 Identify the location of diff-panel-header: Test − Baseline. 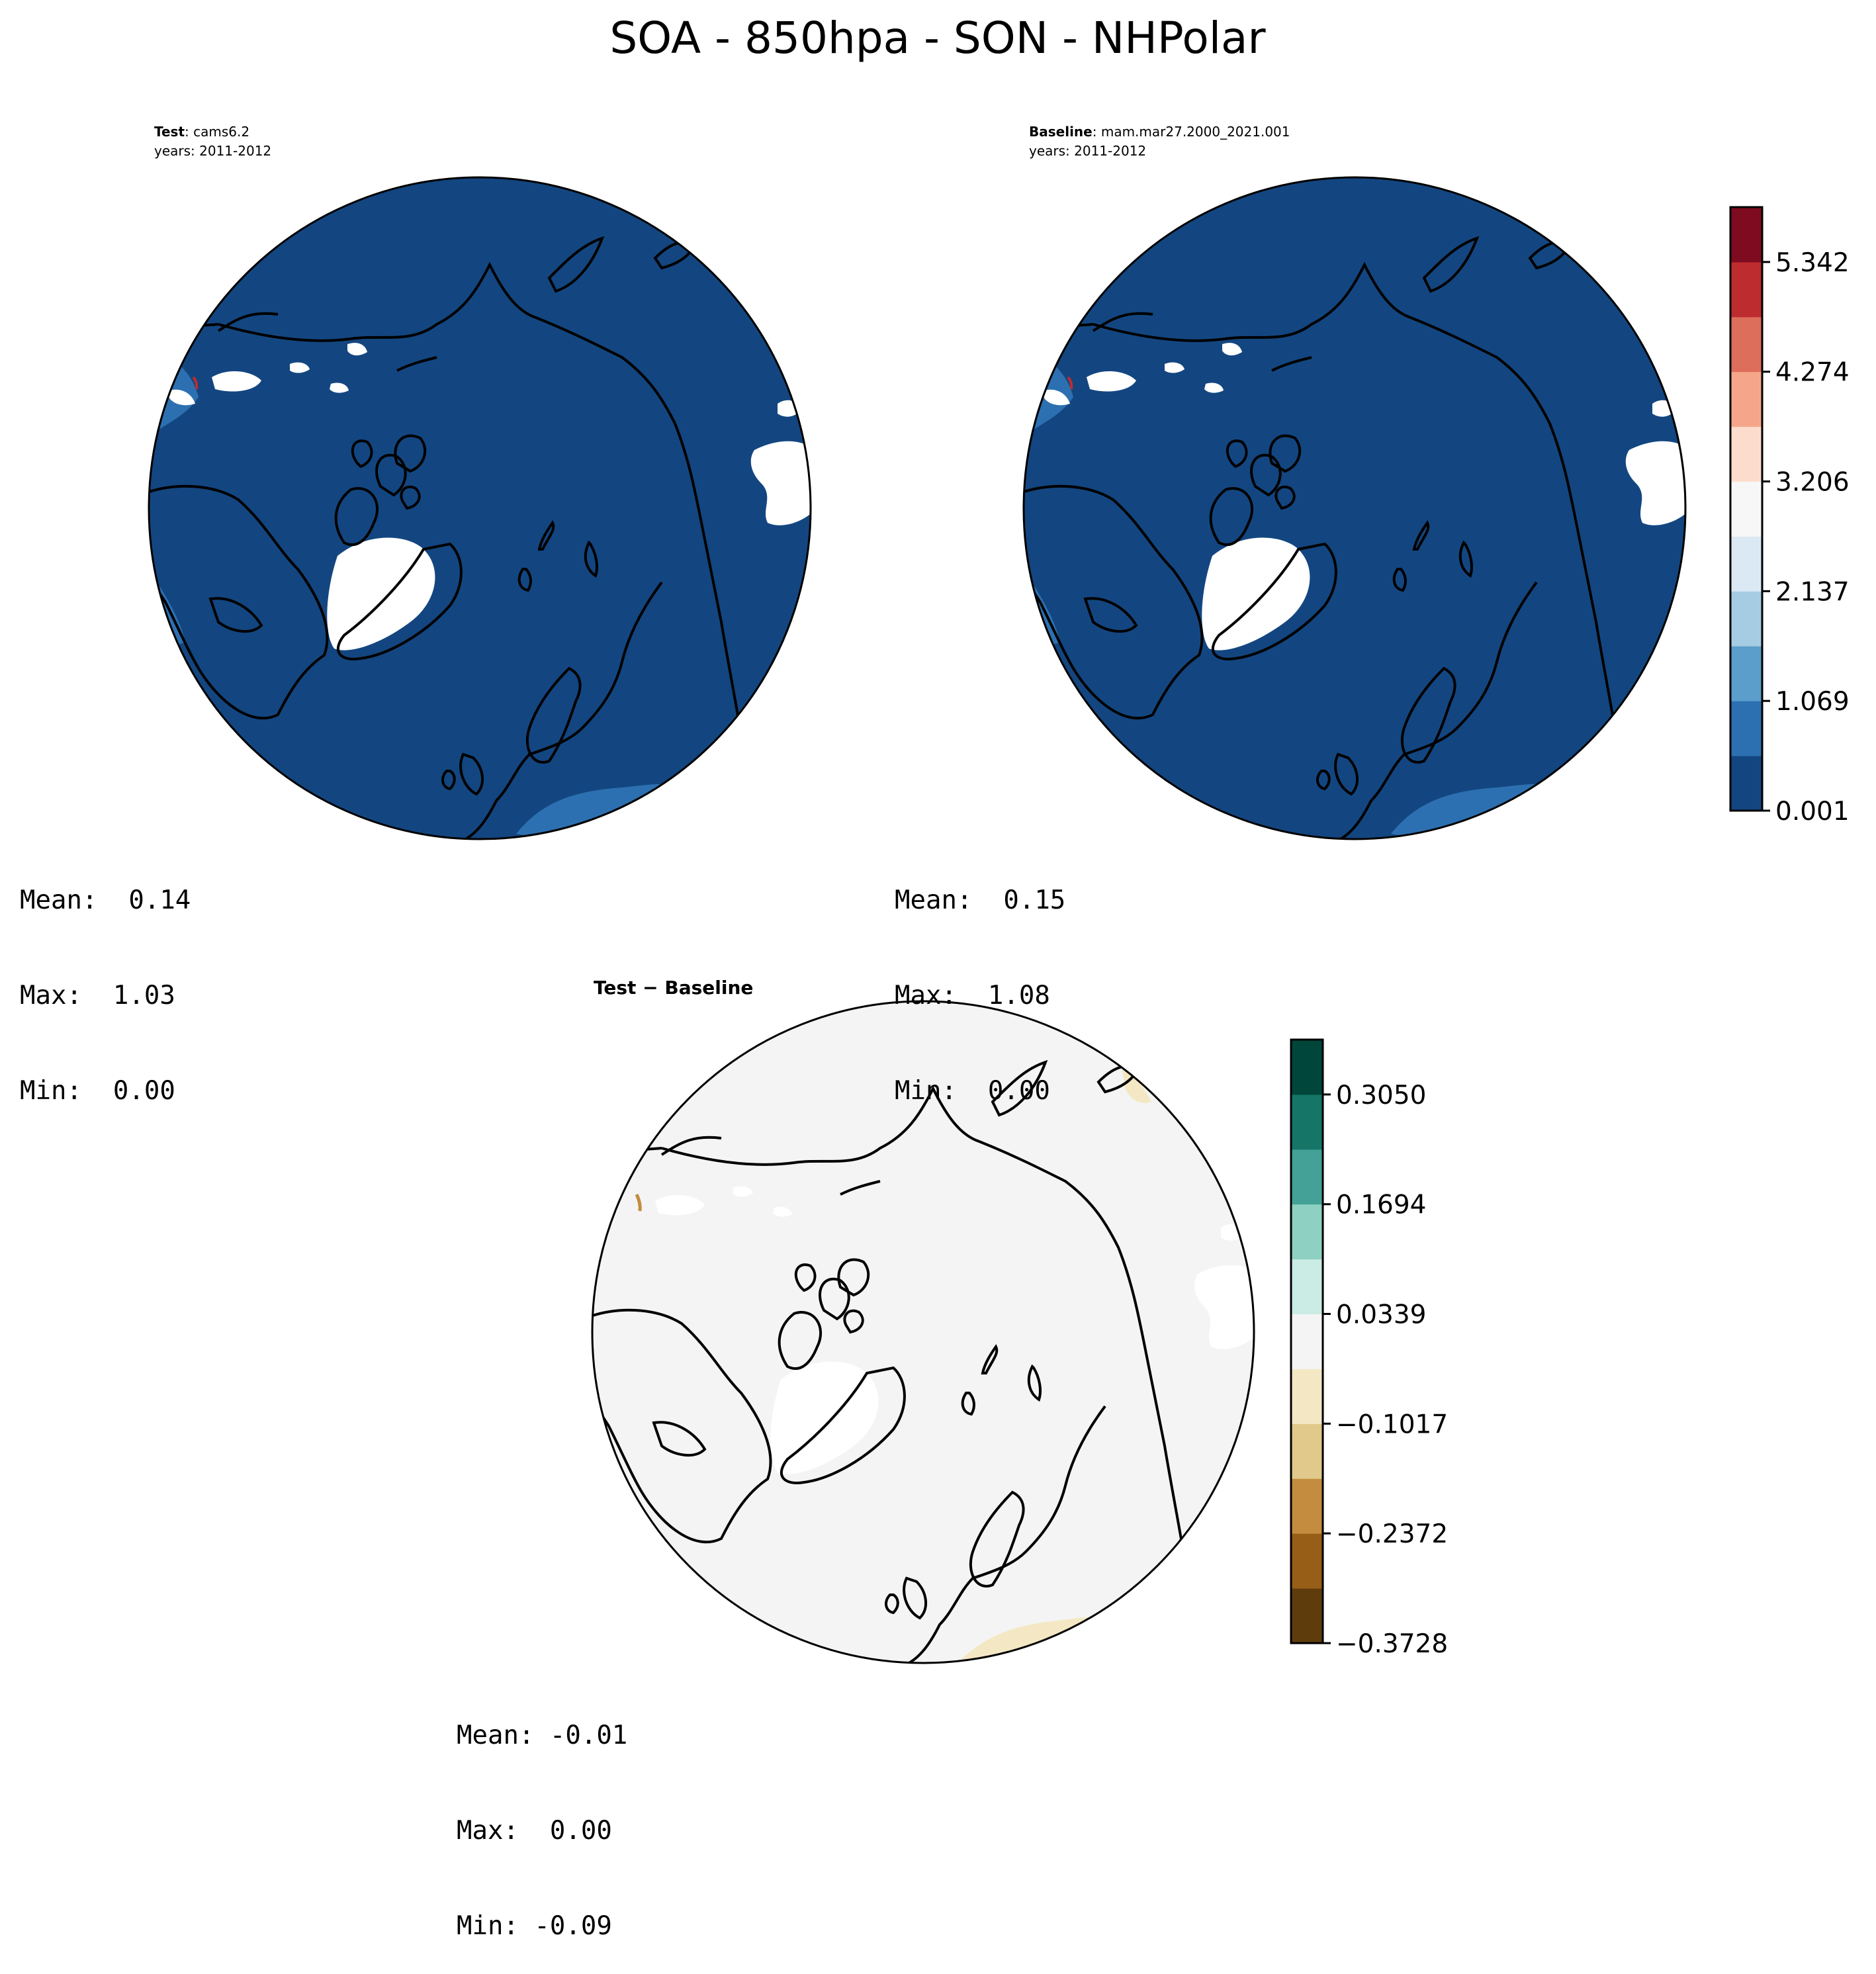
(673, 988).